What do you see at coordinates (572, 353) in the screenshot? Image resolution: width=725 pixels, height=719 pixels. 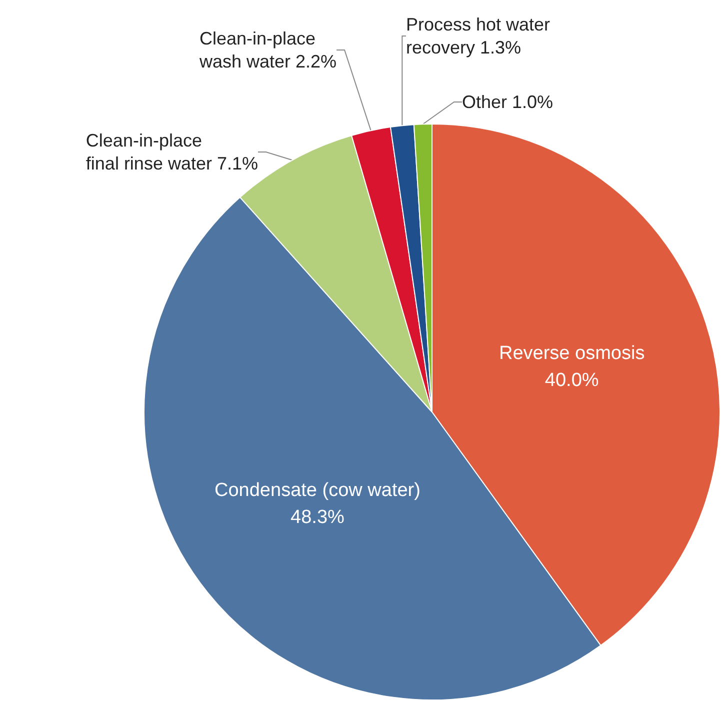 I see `slice-label: Reverse osmosis` at bounding box center [572, 353].